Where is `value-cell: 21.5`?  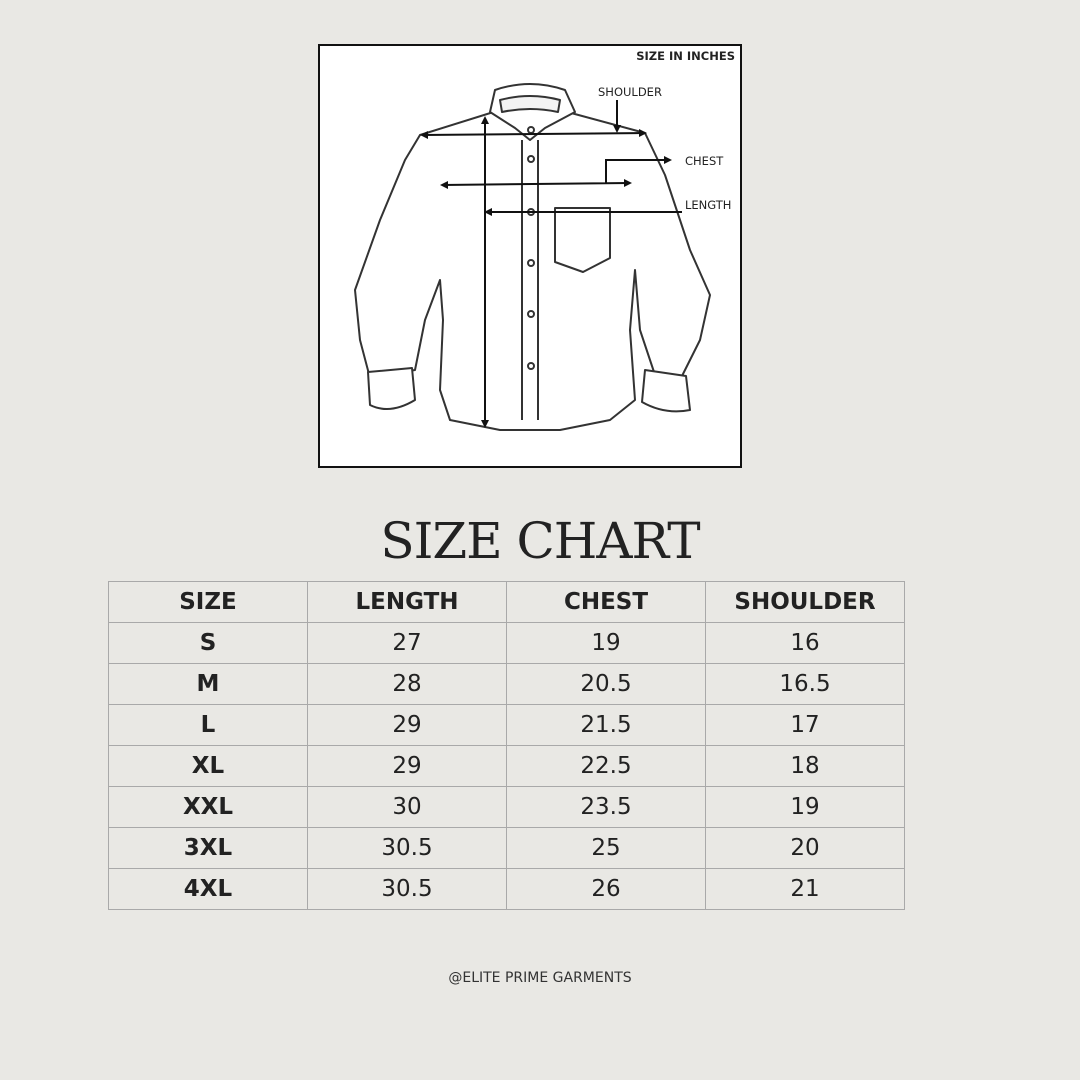 value-cell: 21.5 is located at coordinates (606, 725).